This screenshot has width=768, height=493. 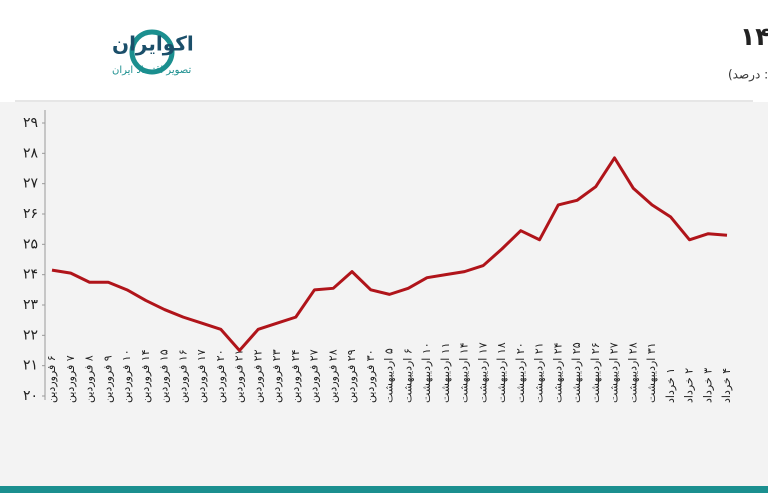 What do you see at coordinates (539, 372) in the screenshot?
I see `x-tick-label: ۲۱ اردیبهشت` at bounding box center [539, 372].